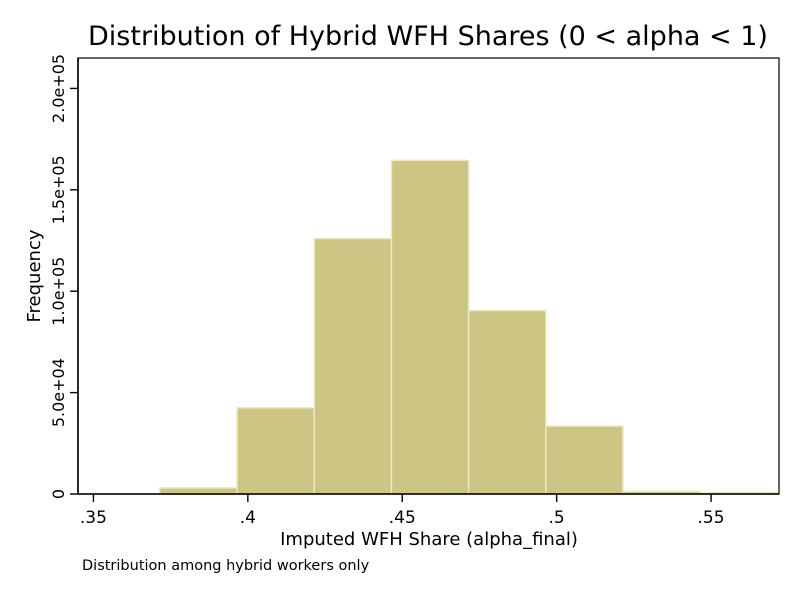  Describe the element at coordinates (226, 566) in the screenshot. I see `chart-note: Distribution among hybrid workers only` at that location.